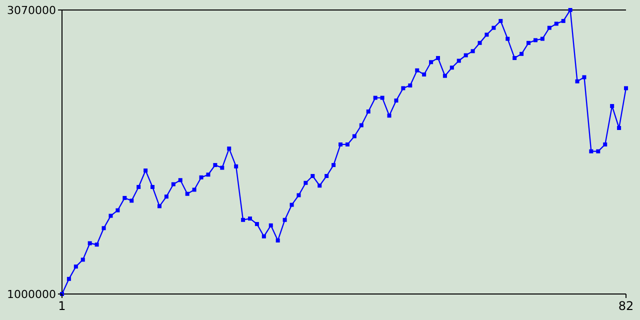  What do you see at coordinates (626, 306) in the screenshot?
I see `x-tick-label: 82` at bounding box center [626, 306].